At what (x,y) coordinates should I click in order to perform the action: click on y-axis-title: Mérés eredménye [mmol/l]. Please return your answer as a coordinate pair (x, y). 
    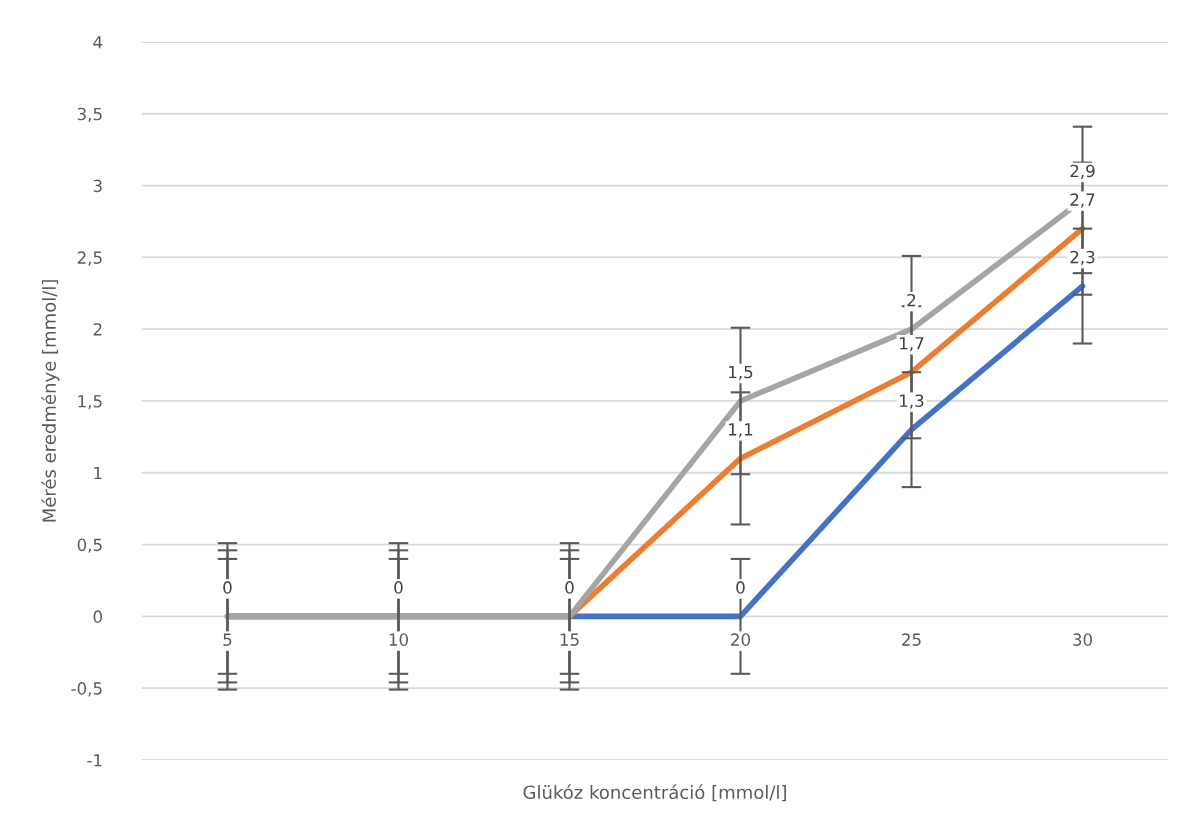
    Looking at the image, I should click on (50, 401).